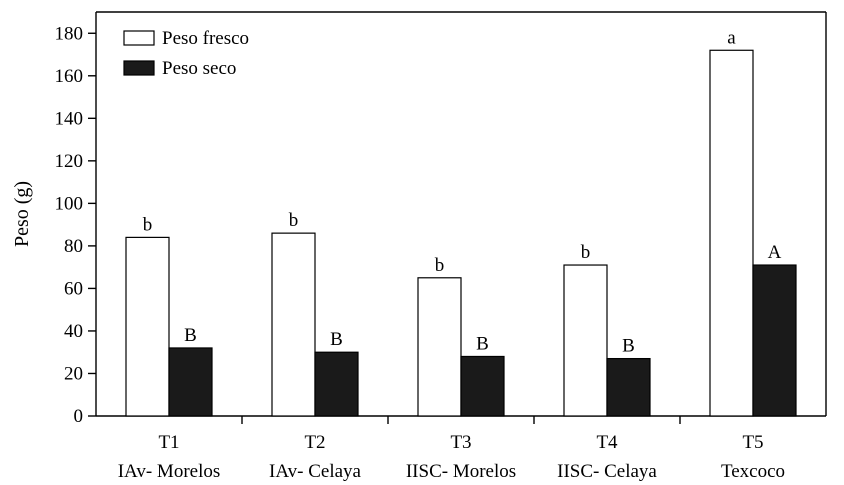 The height and width of the screenshot is (485, 844). I want to click on y-tick-label: 100, so click(69, 203).